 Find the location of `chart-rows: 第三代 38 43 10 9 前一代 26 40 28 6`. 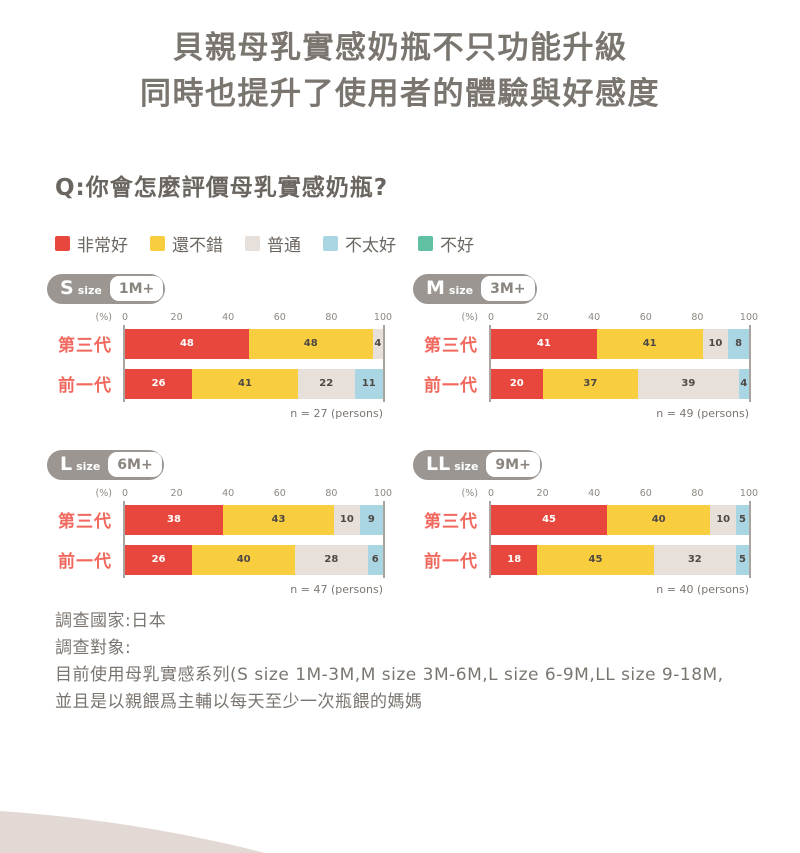

chart-rows: 第三代 38 43 10 9 前一代 26 40 28 6 is located at coordinates (216, 539).